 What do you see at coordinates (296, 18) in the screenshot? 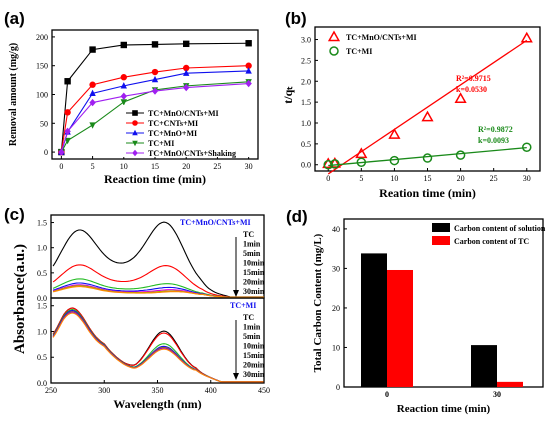
I see `panel-b-label: (b)` at bounding box center [296, 18].